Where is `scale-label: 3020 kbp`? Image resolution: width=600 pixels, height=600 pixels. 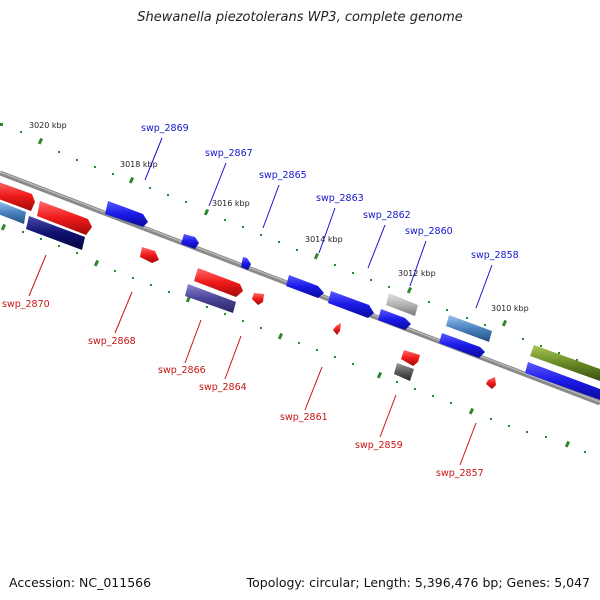
scale-label: 3020 kbp is located at coordinates (48, 125).